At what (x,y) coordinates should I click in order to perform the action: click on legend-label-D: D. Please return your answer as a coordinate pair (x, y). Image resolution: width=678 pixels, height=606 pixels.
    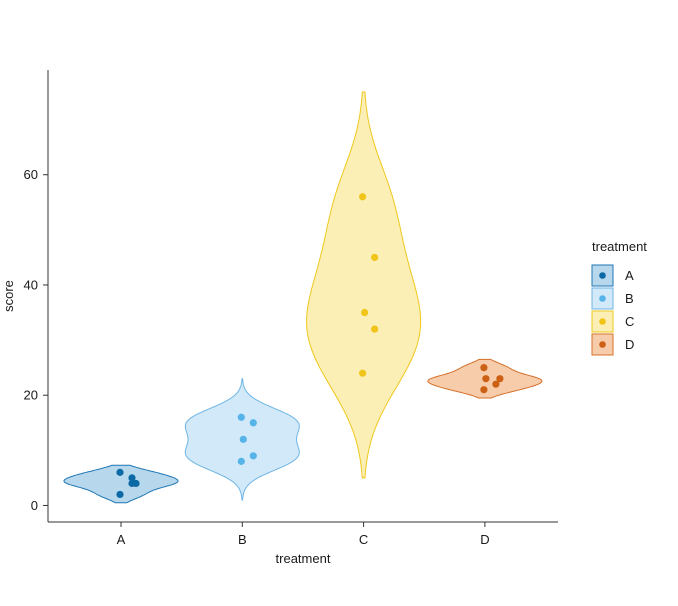
    Looking at the image, I should click on (629, 344).